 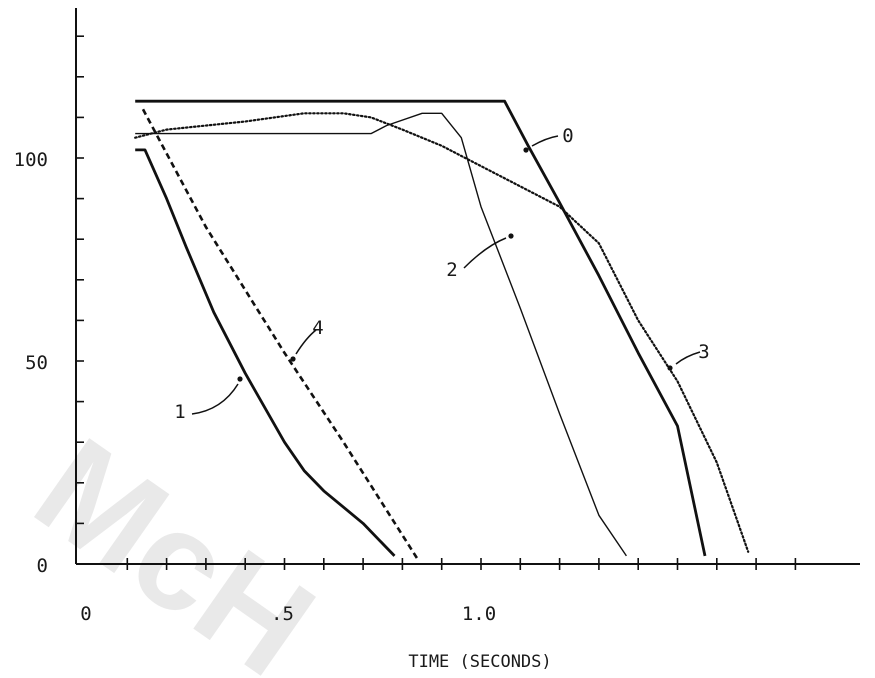 I want to click on y-tick-label: 0, so click(x=42, y=566).